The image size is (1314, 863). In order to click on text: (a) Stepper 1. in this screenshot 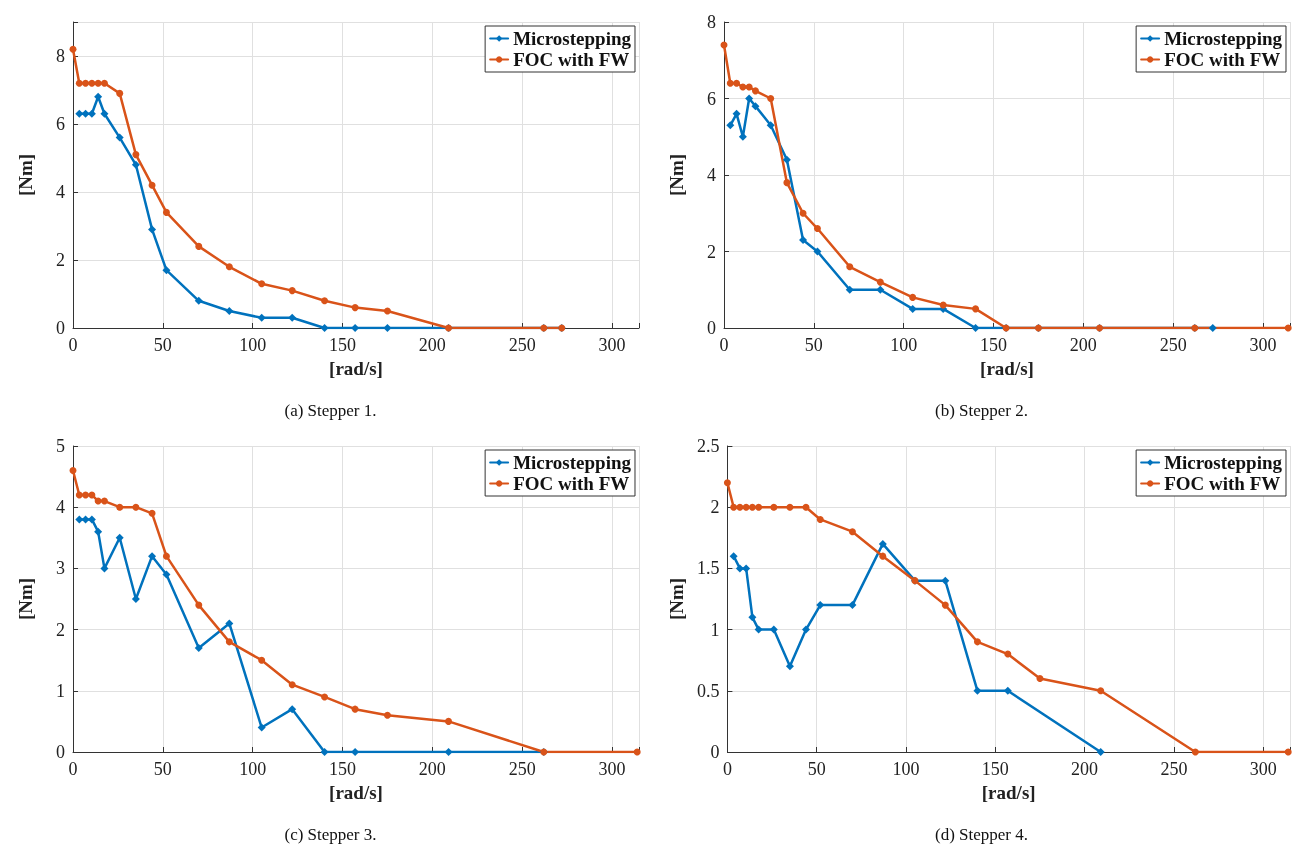, I will do `click(330, 410)`.